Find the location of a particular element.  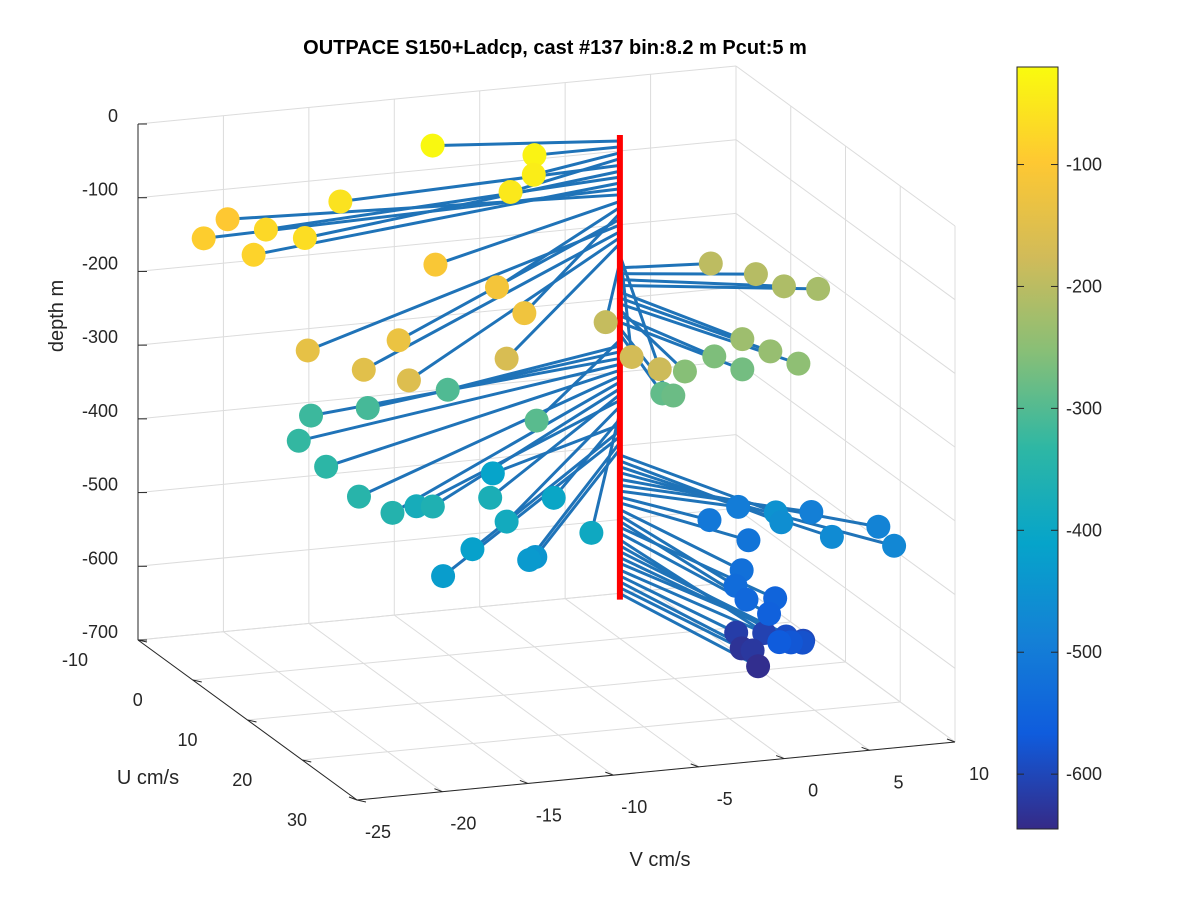

v-tick-label: 10 is located at coordinates (979, 774).